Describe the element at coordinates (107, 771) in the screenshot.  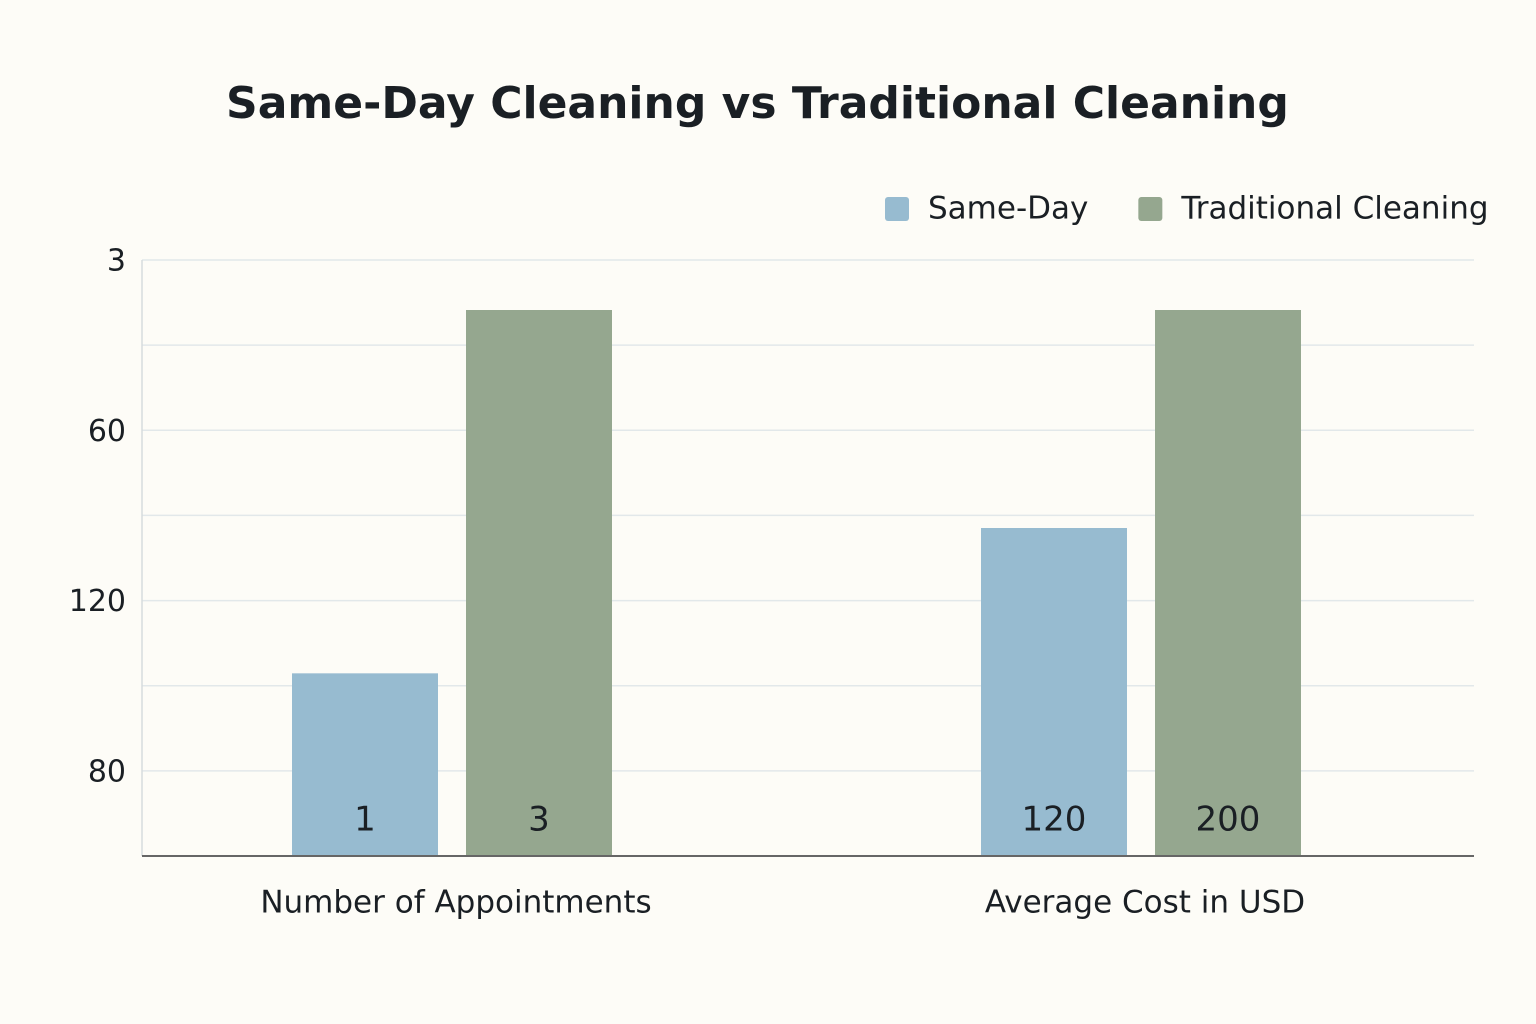
I see `y-tick-label: 80` at that location.